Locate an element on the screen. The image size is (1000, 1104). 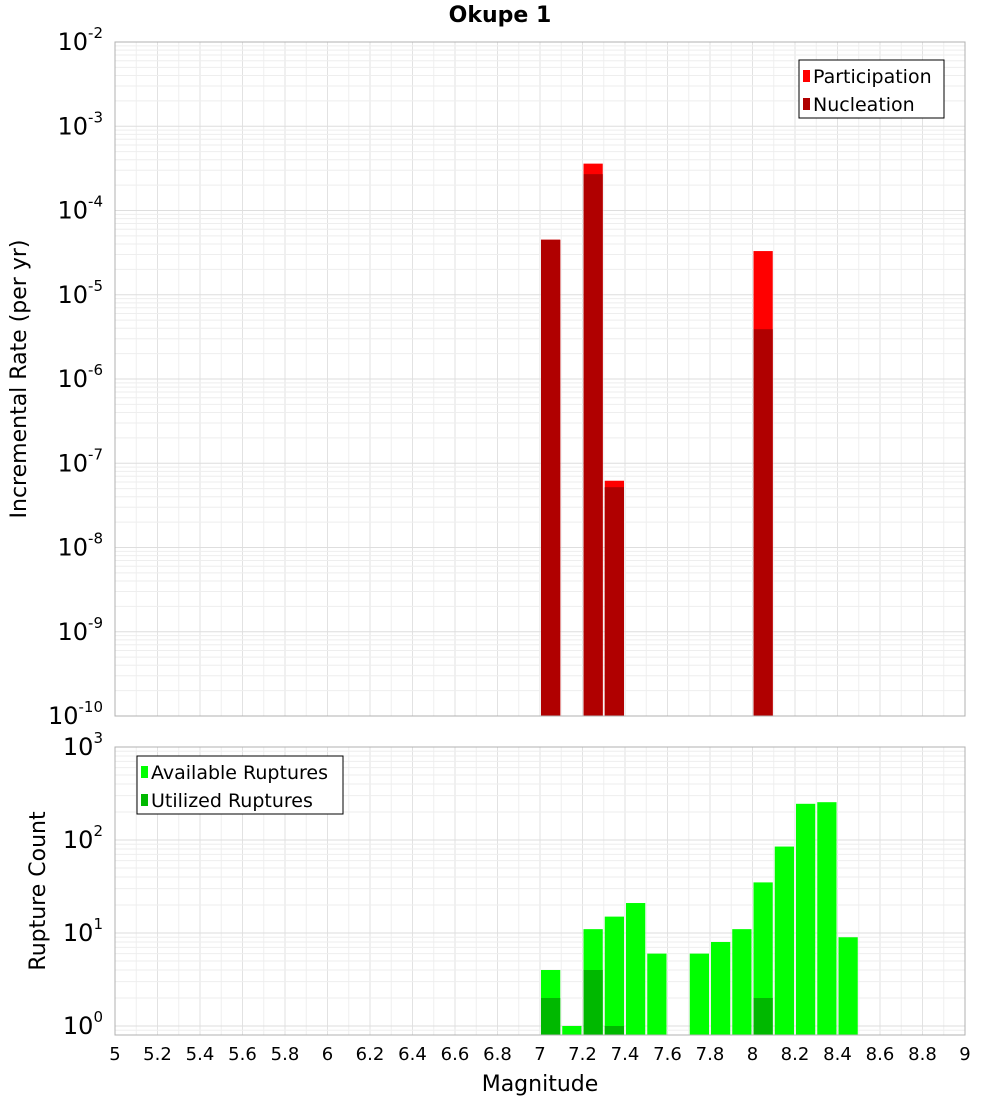
legend-label: Participation is located at coordinates (872, 77).